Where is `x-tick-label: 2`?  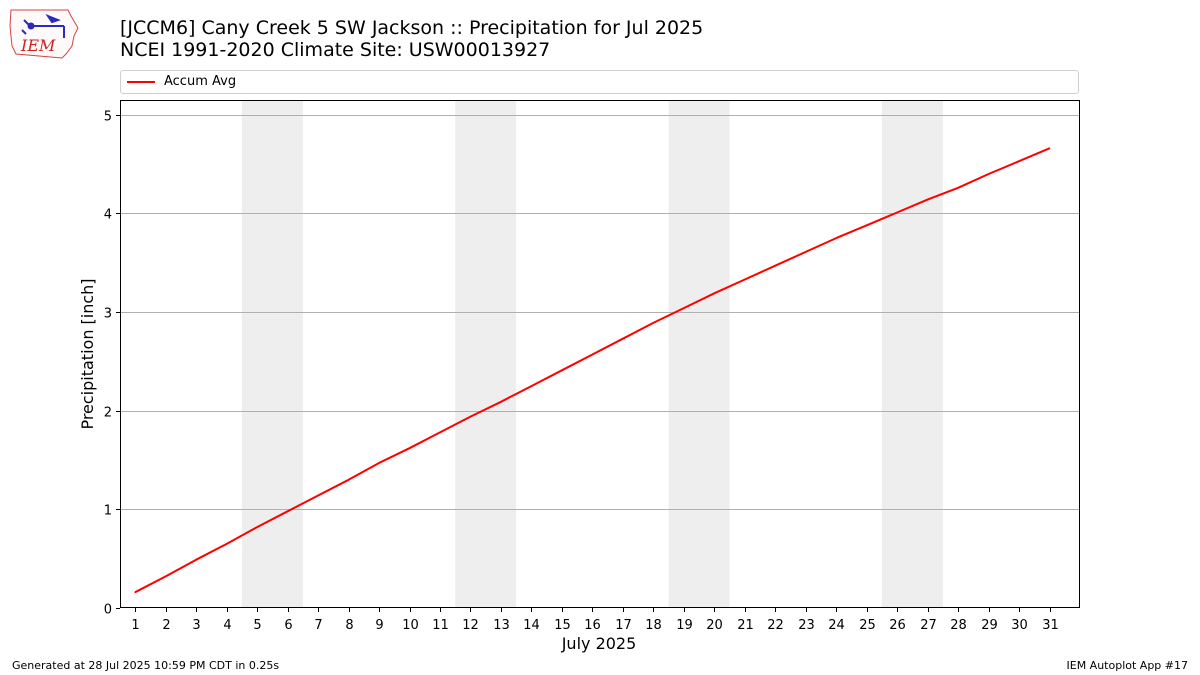 x-tick-label: 2 is located at coordinates (166, 625).